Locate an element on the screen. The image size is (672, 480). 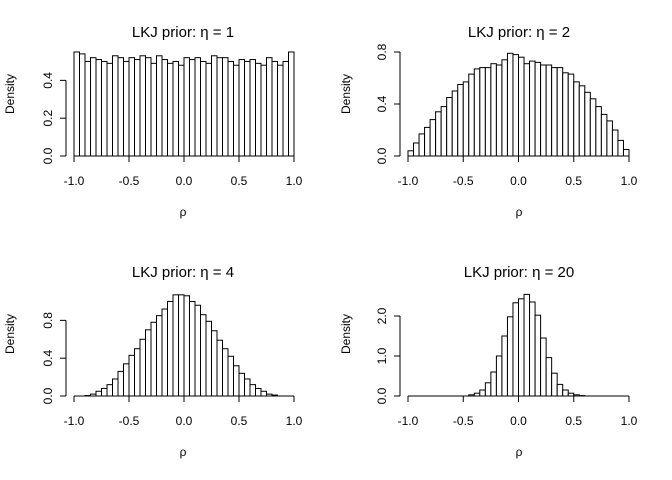
y-tick-label: 0.4 is located at coordinates (48, 358).